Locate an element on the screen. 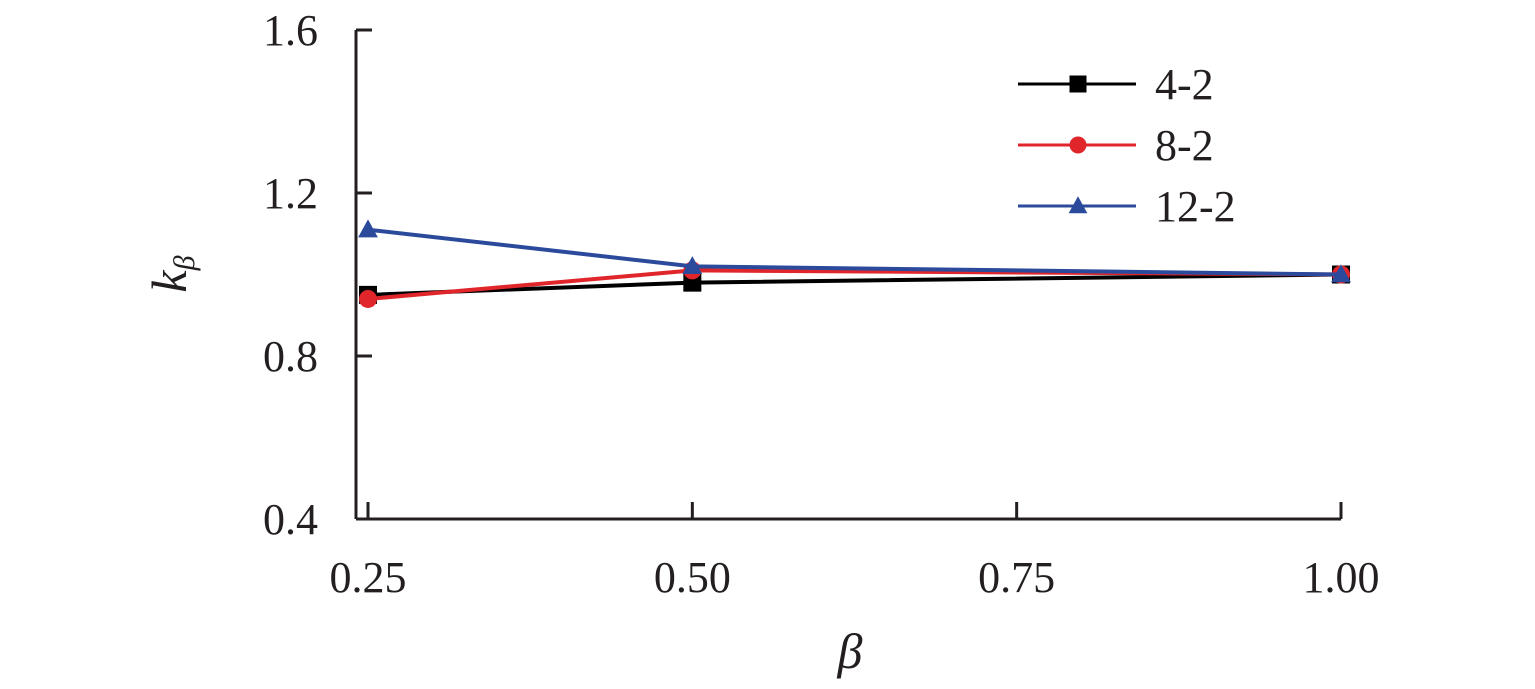 This screenshot has height=689, width=1535. y-tick-label: 0.8 is located at coordinates (290, 356).